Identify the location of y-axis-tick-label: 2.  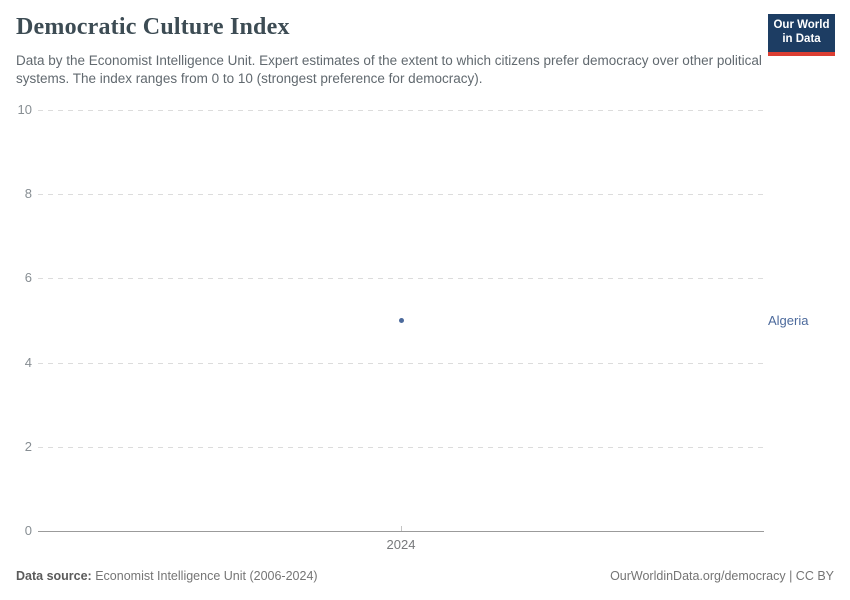
(28, 446).